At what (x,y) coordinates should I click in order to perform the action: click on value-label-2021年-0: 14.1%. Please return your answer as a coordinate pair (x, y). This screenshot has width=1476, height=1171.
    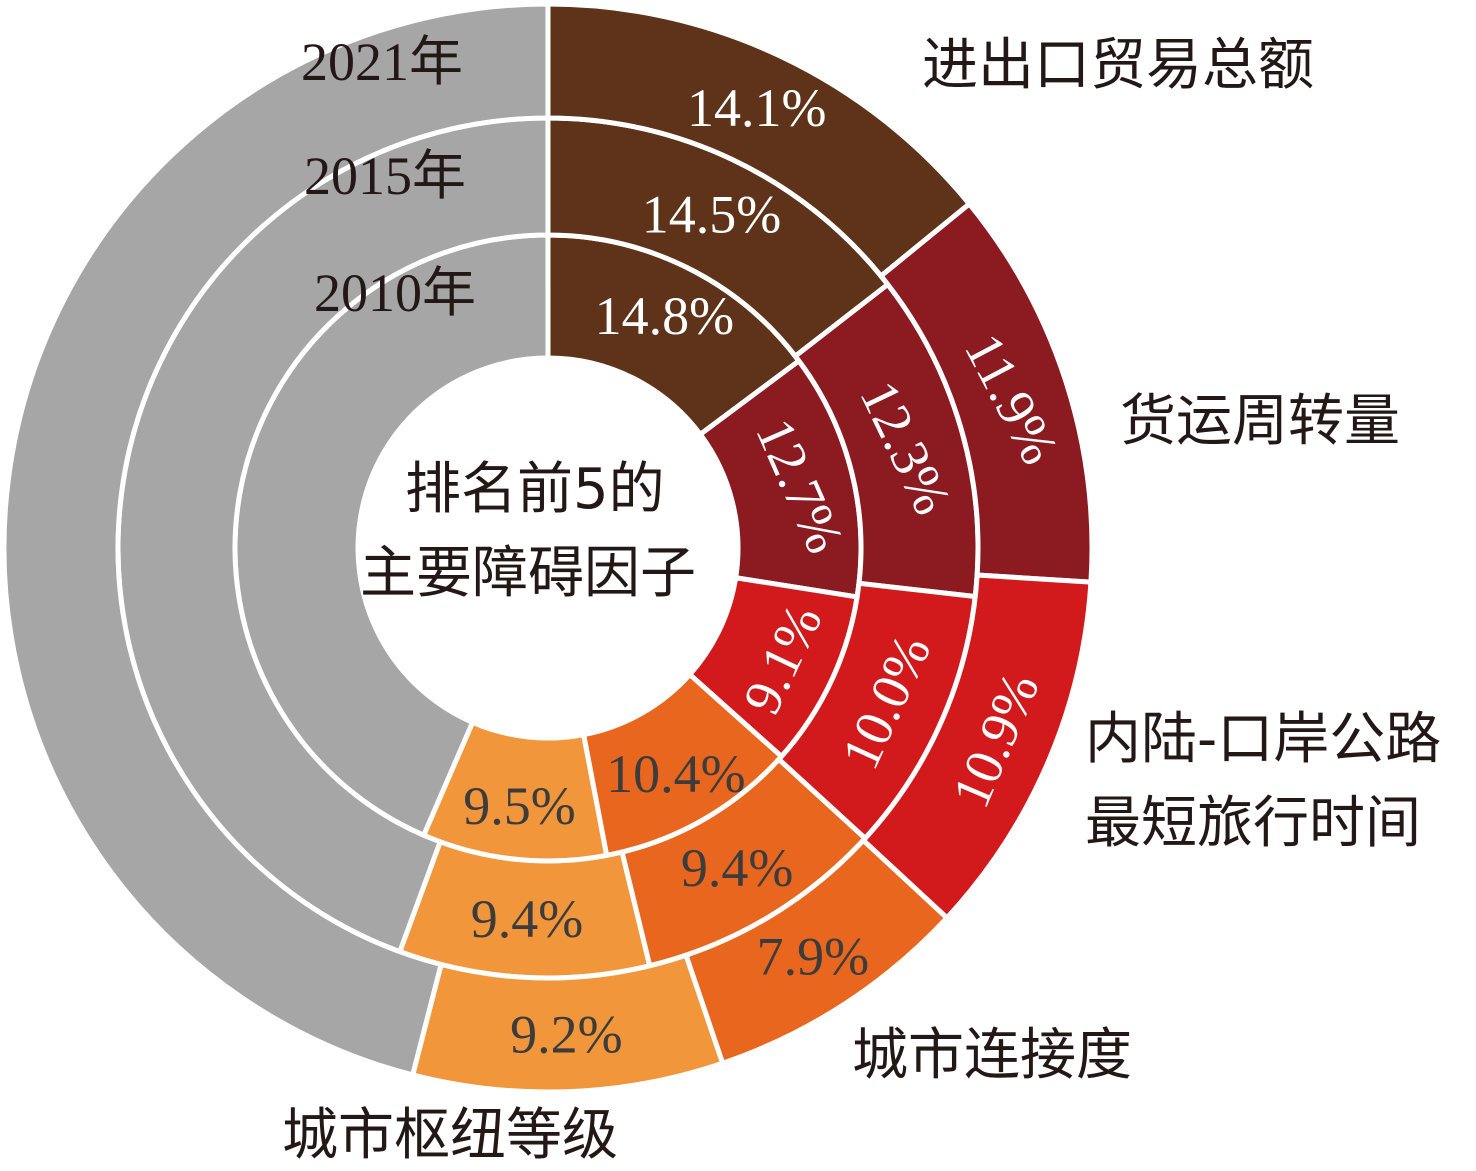
    Looking at the image, I should click on (756, 108).